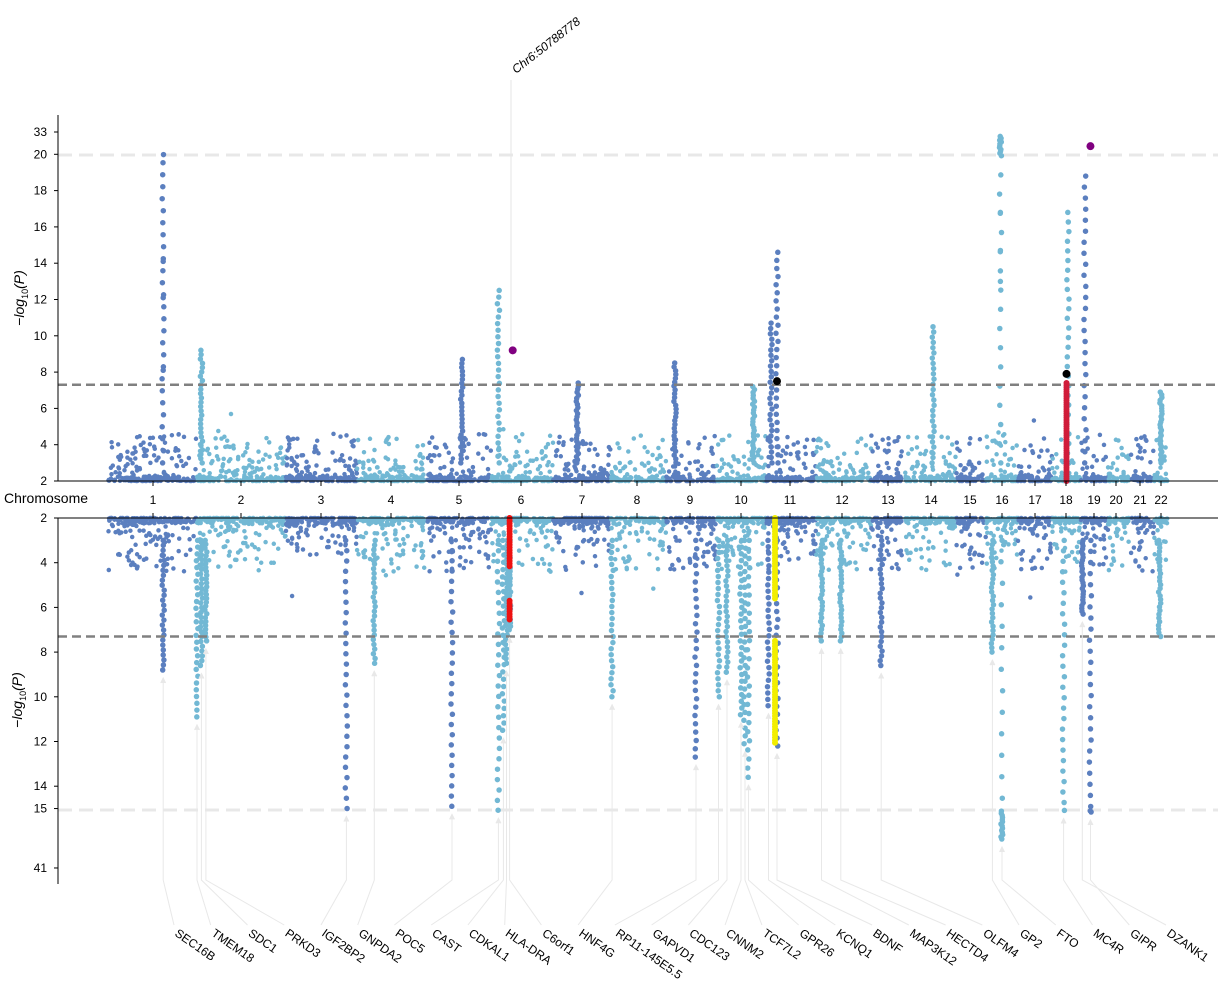 Image resolution: width=1229 pixels, height=999 pixels. I want to click on chromosome-label-17: 17, so click(1035, 500).